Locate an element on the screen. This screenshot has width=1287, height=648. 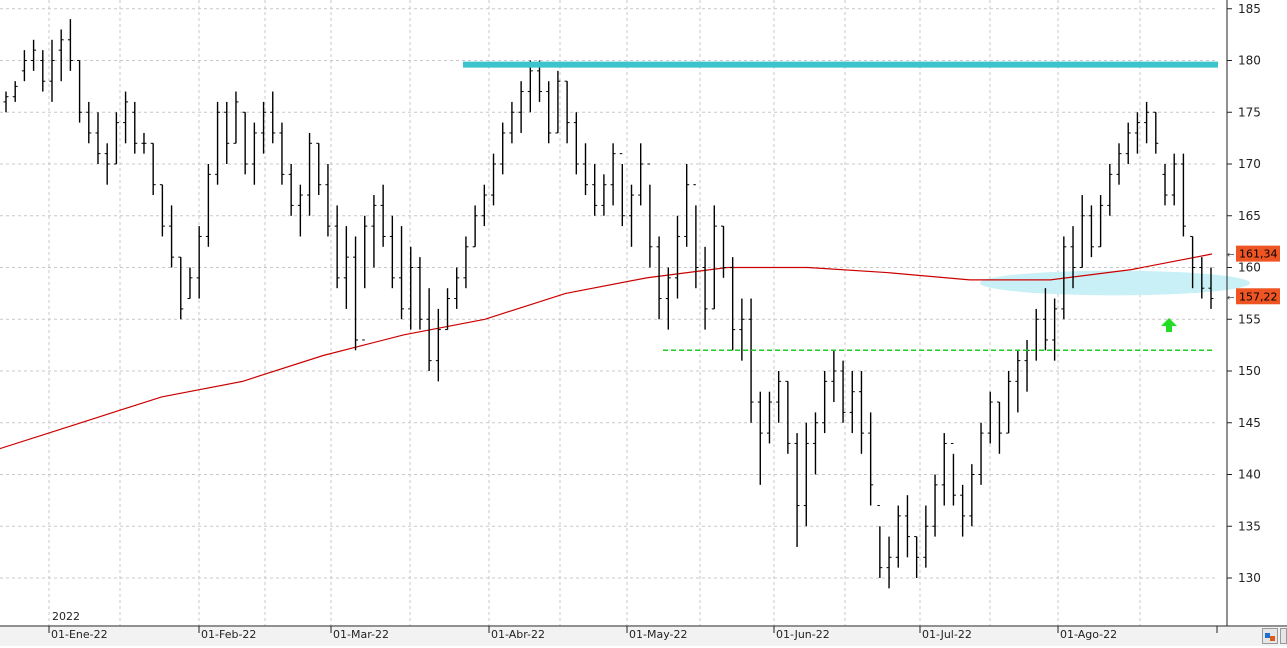
y-tick-label: 160 is located at coordinates (1249, 268).